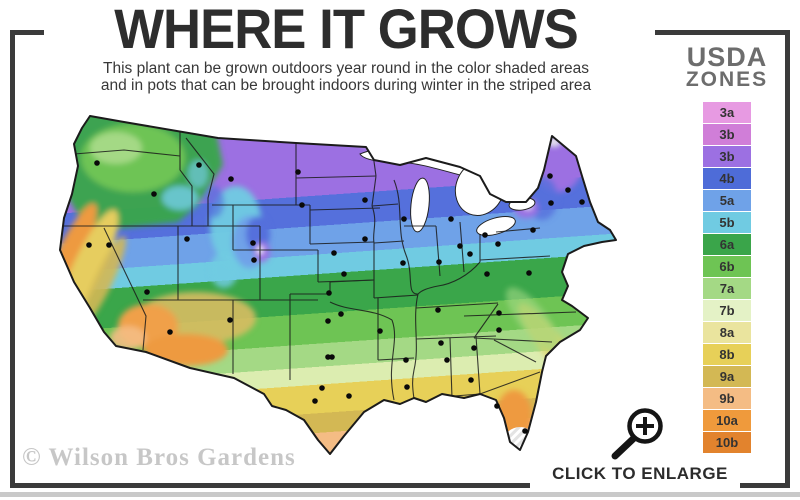 Image resolution: width=800 pixels, height=500 pixels. Describe the element at coordinates (640, 473) in the screenshot. I see `click-to-enlarge-label: CLICK TO ENLARGE` at that location.